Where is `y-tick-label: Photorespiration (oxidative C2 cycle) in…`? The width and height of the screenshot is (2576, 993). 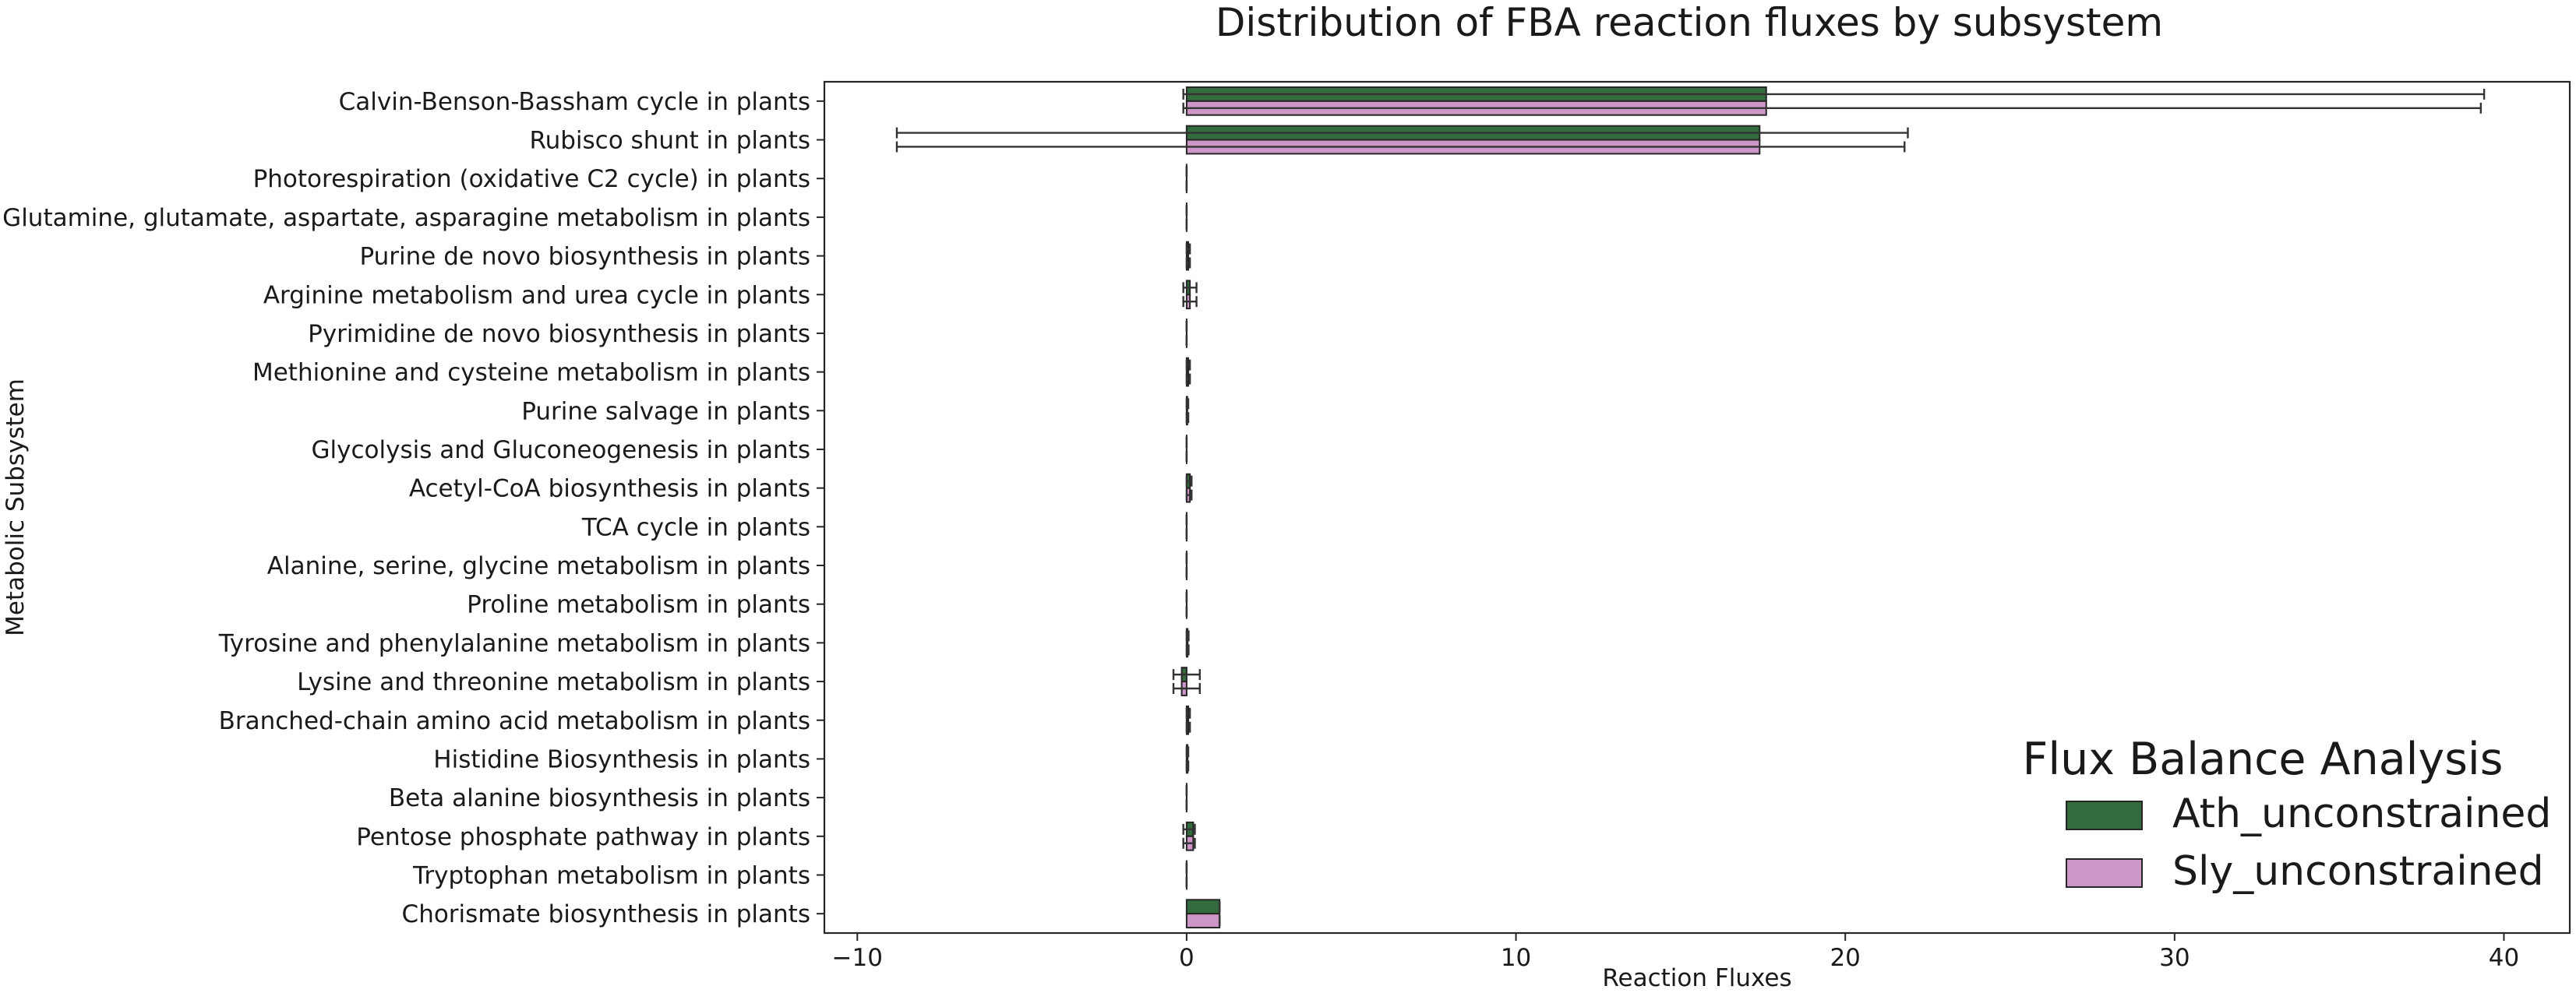 y-tick-label: Photorespiration (oxidative C2 cycle) in… is located at coordinates (531, 179).